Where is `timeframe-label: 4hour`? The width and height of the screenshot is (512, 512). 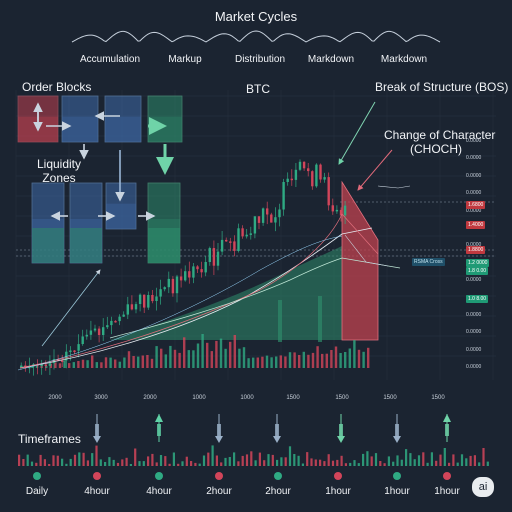
timeframe-label: 4hour is located at coordinates (159, 491).